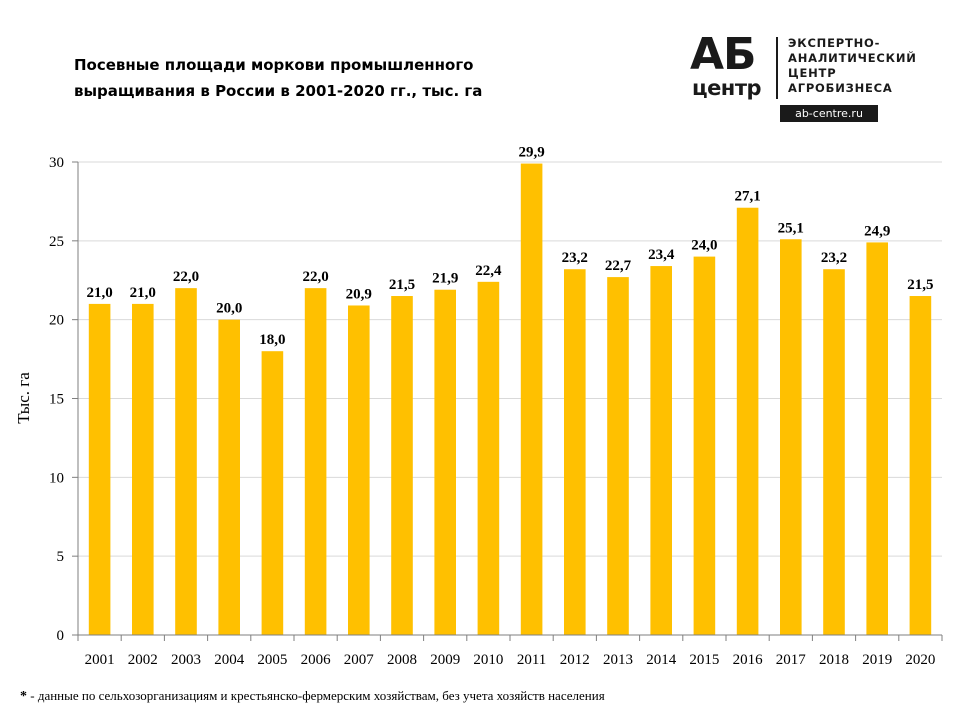 Image resolution: width=960 pixels, height=720 pixels. What do you see at coordinates (618, 456) in the screenshot?
I see `bar-2013` at bounding box center [618, 456].